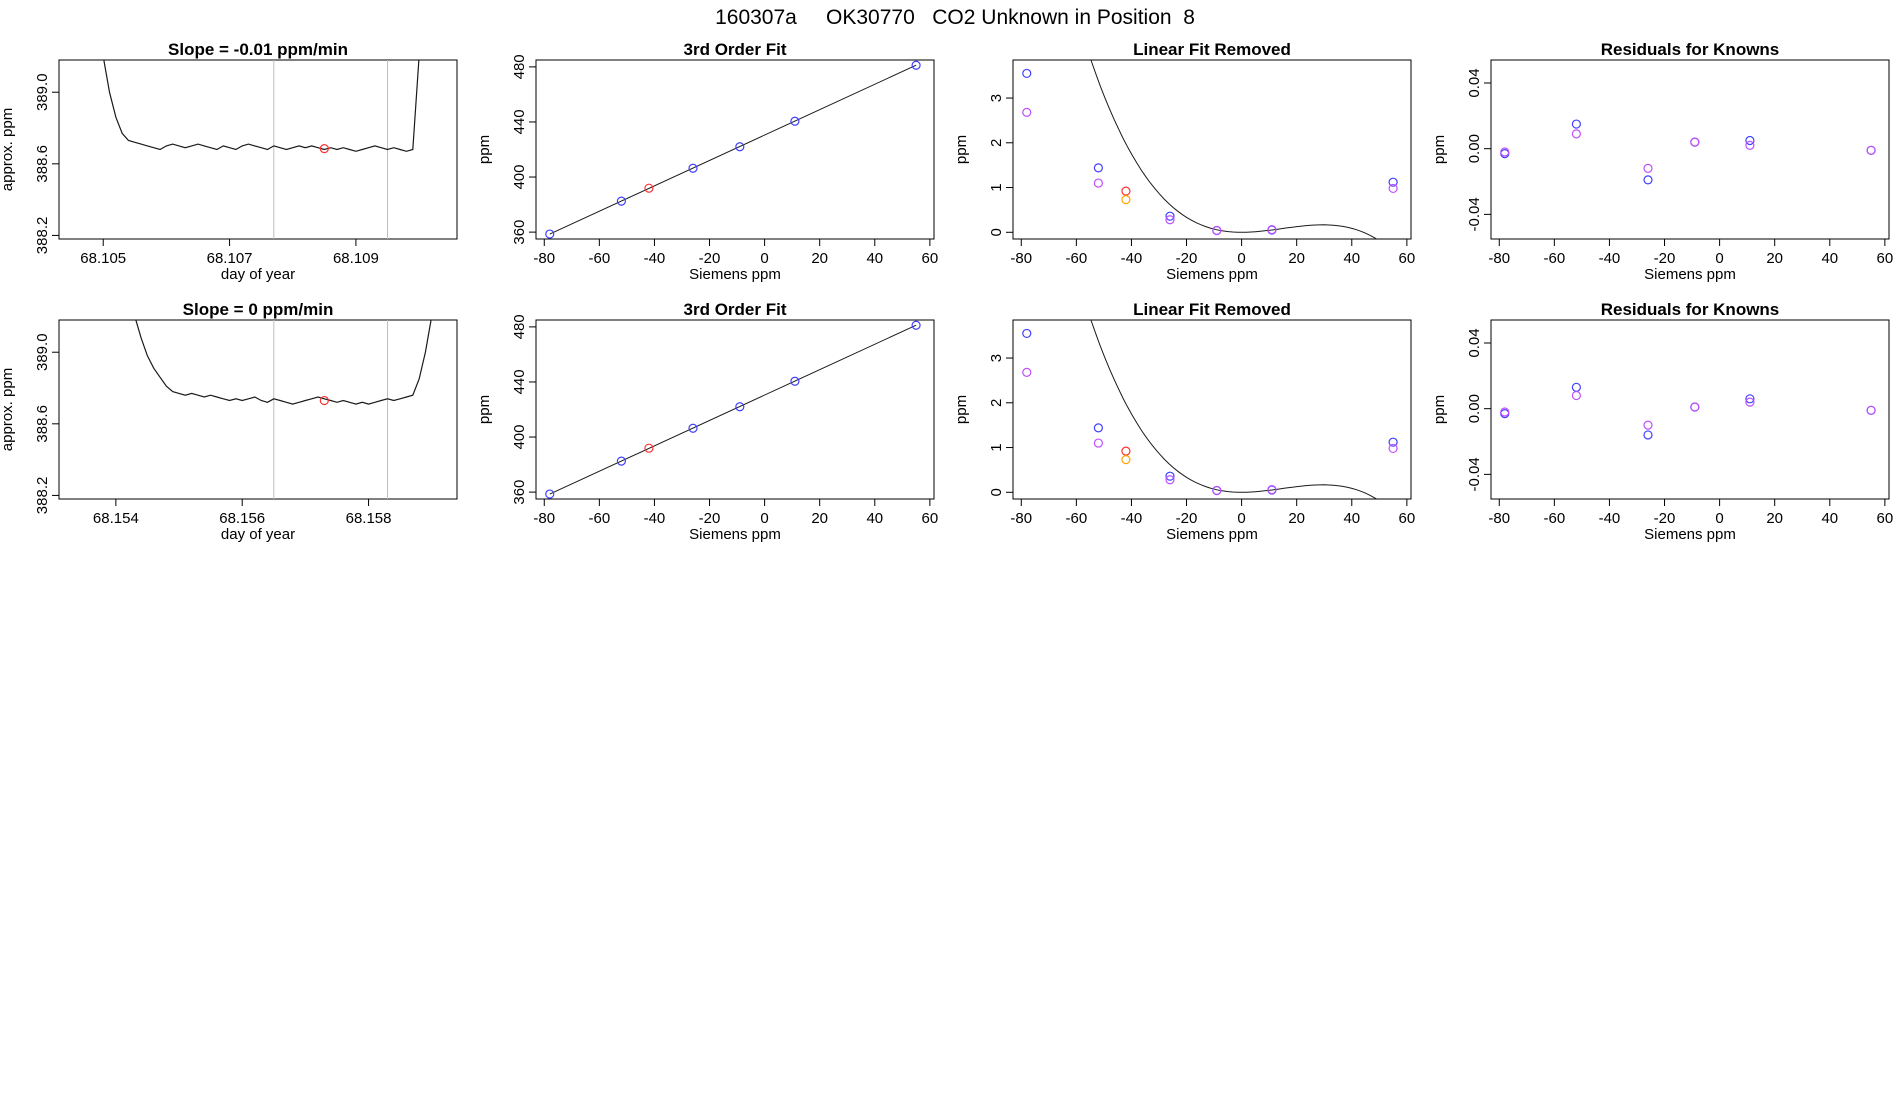  Describe the element at coordinates (996, 232) in the screenshot. I see `y-tick-label: 0` at that location.